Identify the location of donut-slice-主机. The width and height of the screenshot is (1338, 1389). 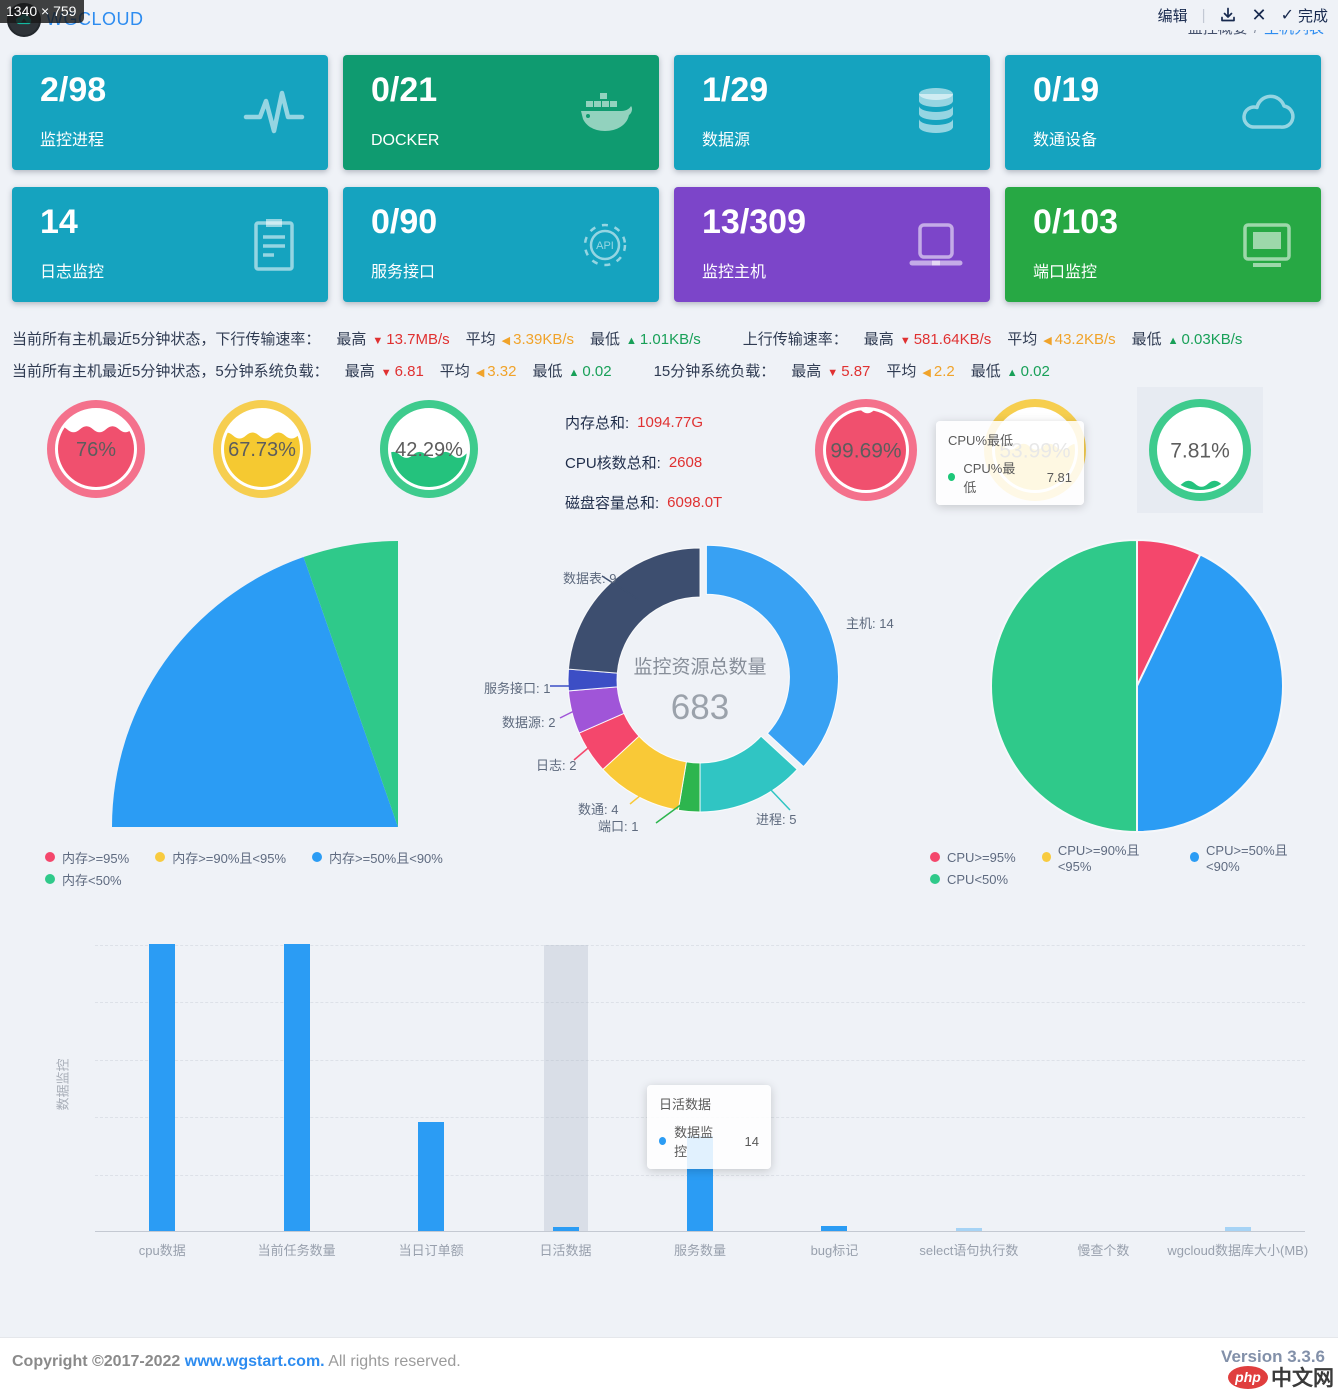
(772, 656).